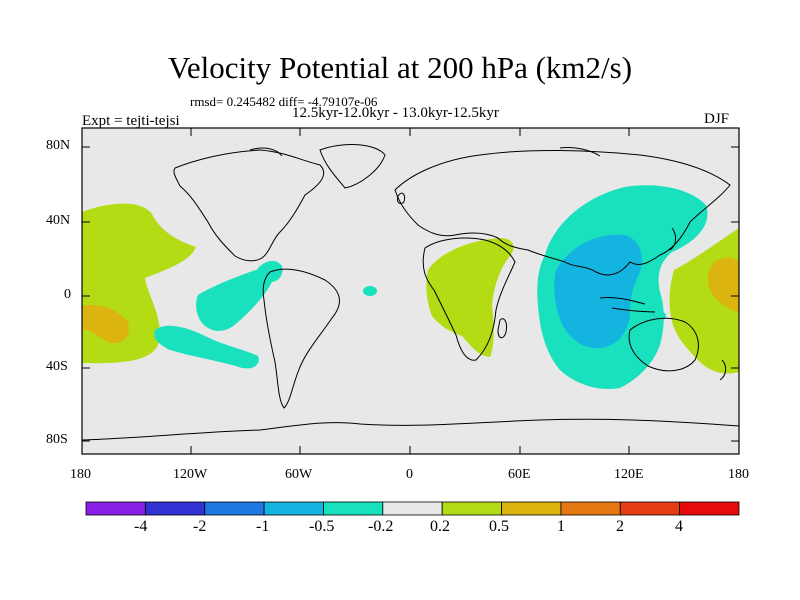  I want to click on season-label: DJF, so click(717, 119).